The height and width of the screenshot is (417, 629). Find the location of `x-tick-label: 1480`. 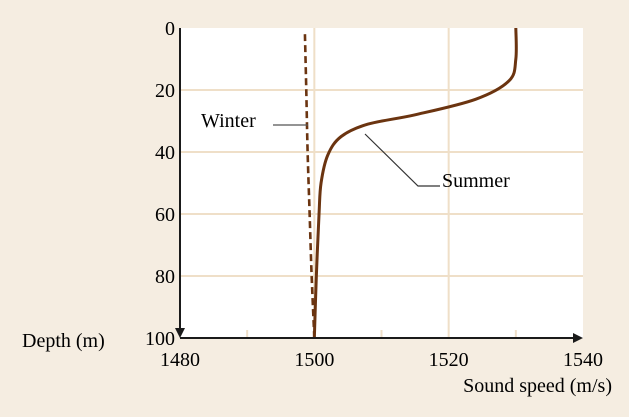

x-tick-label: 1480 is located at coordinates (180, 360).